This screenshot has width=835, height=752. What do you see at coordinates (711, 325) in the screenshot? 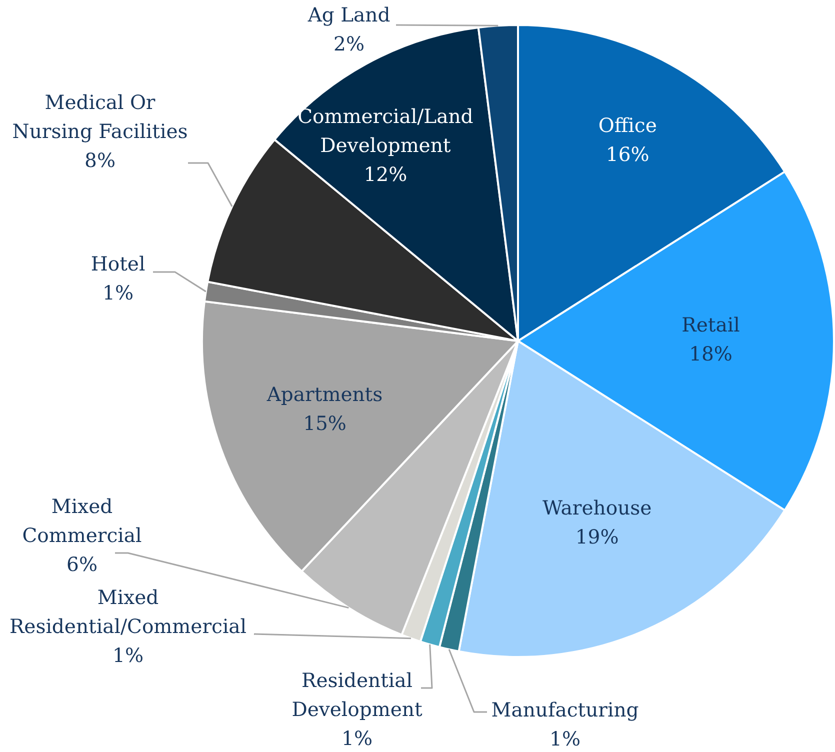
I see `slice-label: Retail` at bounding box center [711, 325].